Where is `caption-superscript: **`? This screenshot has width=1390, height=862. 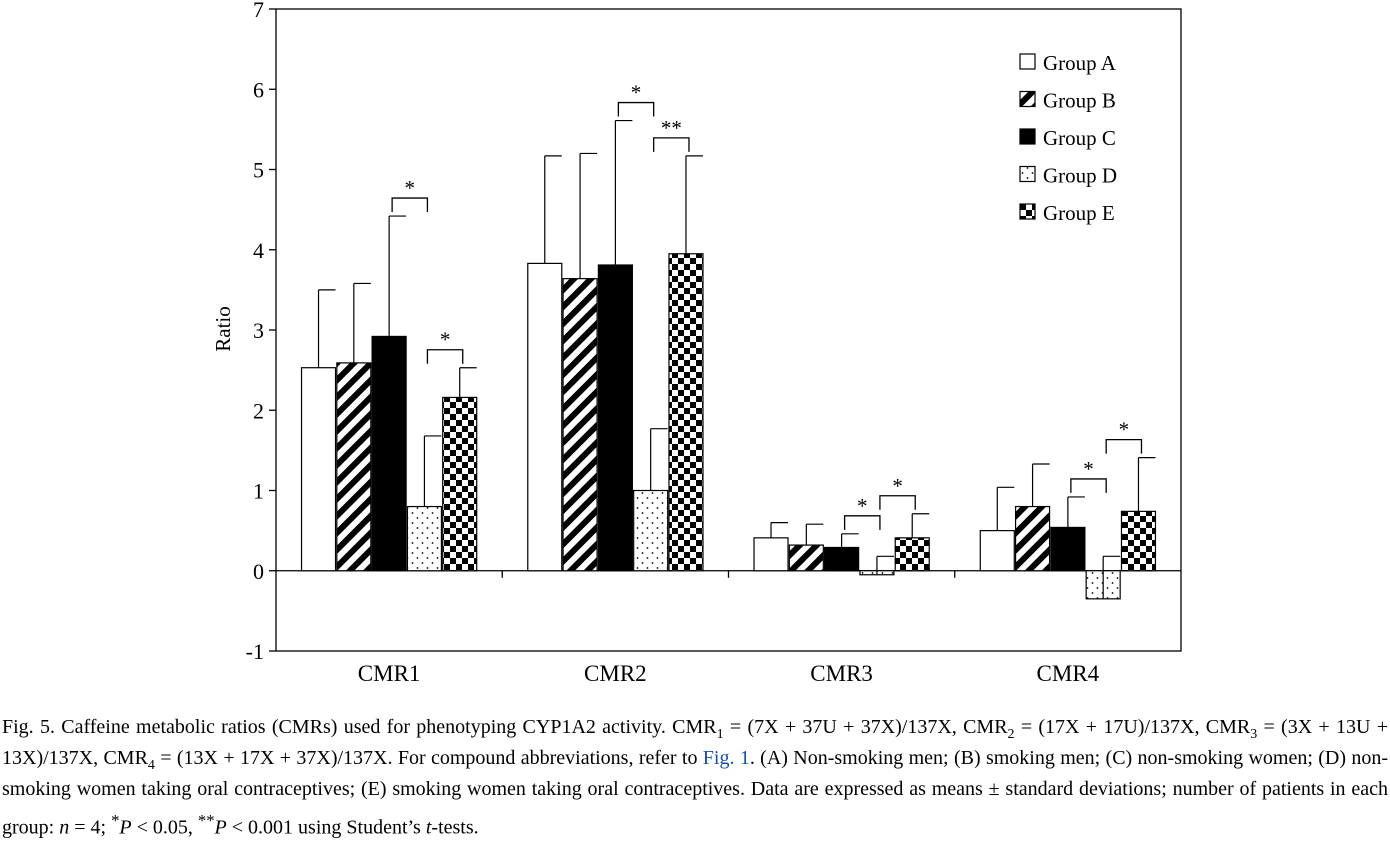 caption-superscript: ** is located at coordinates (206, 820).